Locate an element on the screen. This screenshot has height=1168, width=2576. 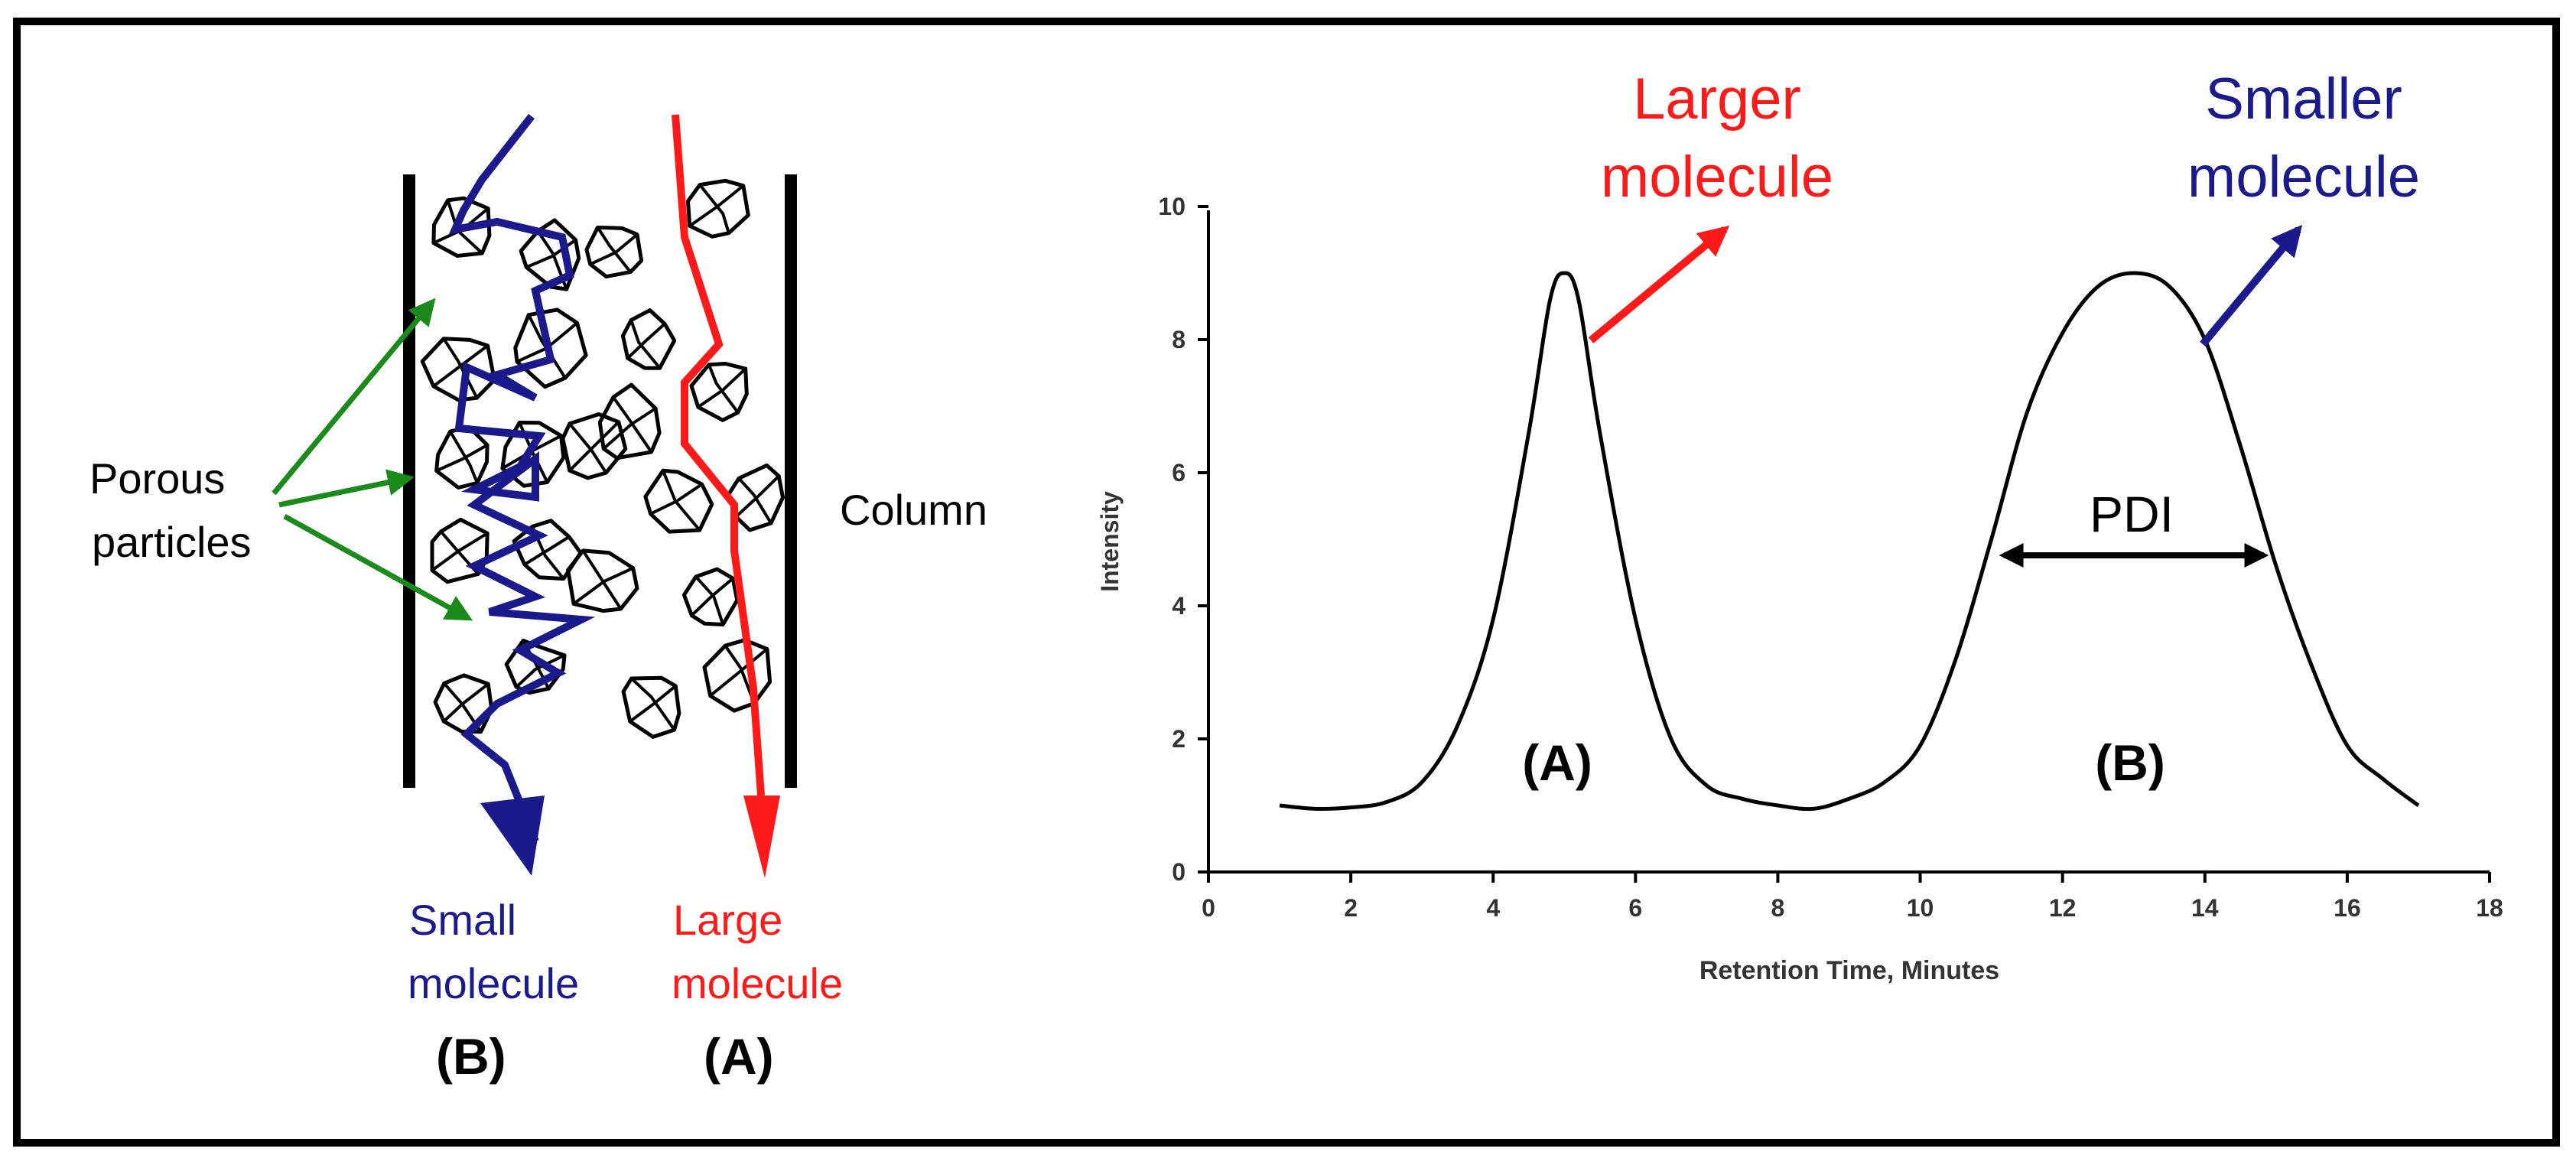
x-tick-label: 0 is located at coordinates (1208, 908).